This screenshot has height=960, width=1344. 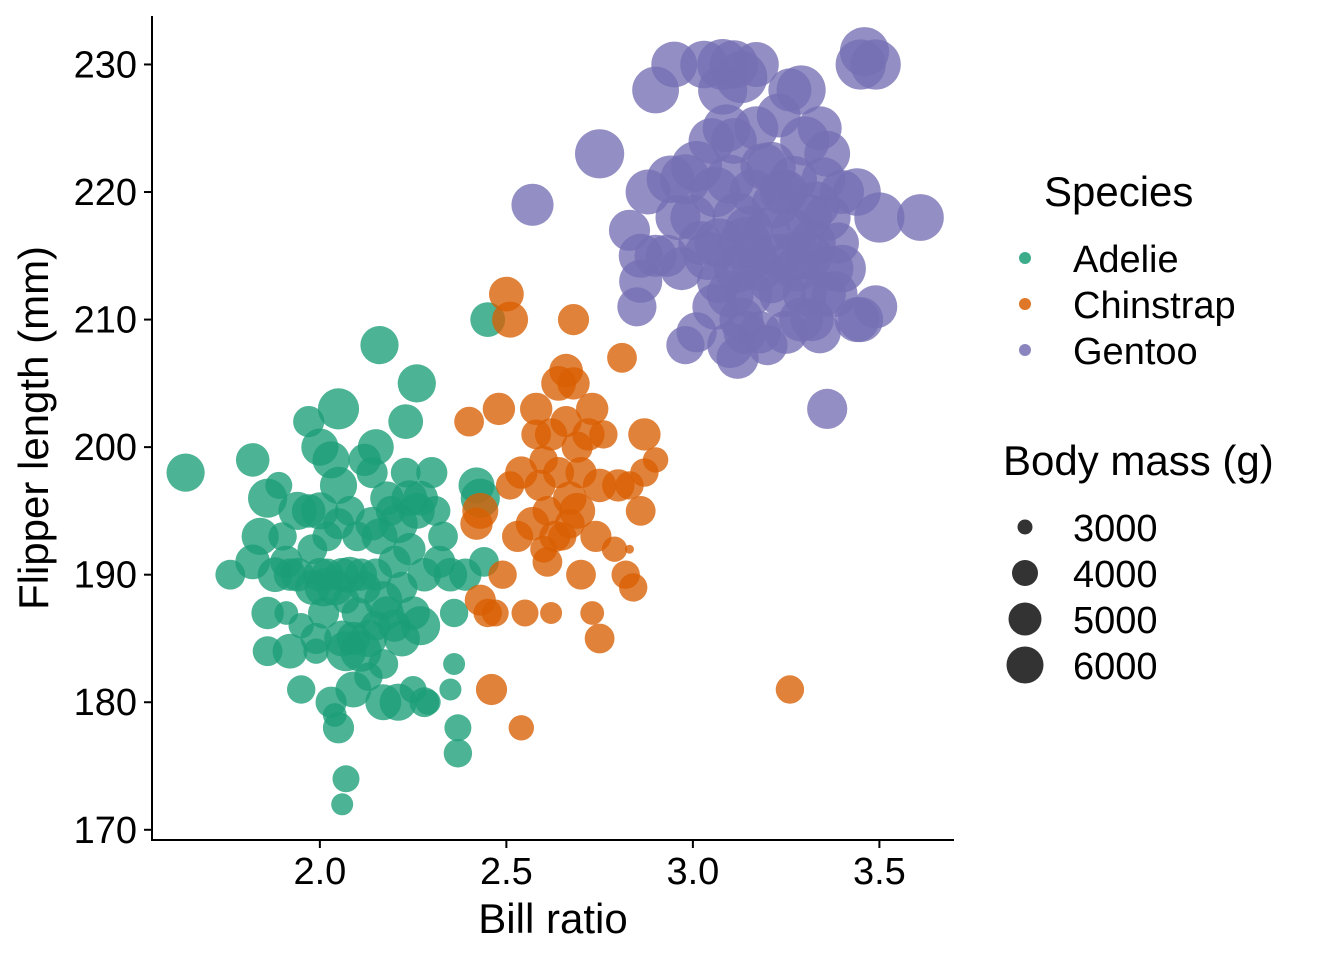 What do you see at coordinates (692, 872) in the screenshot?
I see `x-tick-label: 3.0` at bounding box center [692, 872].